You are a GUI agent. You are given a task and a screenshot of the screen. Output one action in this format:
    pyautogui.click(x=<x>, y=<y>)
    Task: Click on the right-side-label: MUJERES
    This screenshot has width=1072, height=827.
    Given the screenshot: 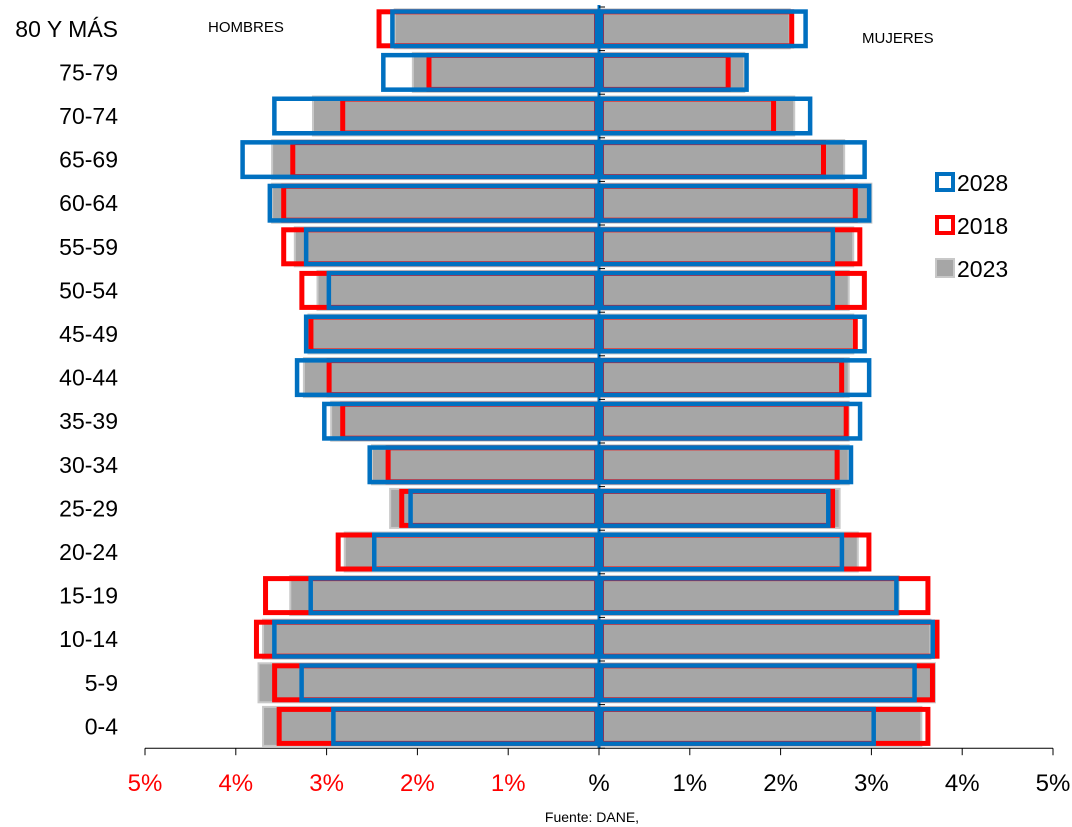 What is the action you would take?
    pyautogui.click(x=898, y=38)
    